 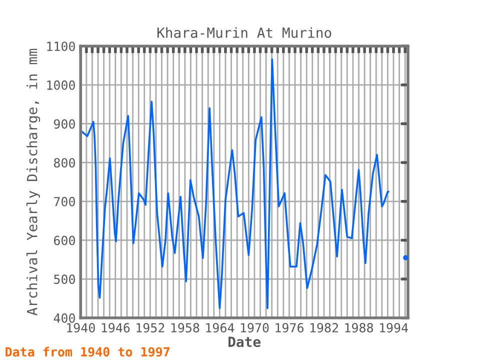 What do you see at coordinates (185, 327) in the screenshot?
I see `x-tick-label: 1958` at bounding box center [185, 327].